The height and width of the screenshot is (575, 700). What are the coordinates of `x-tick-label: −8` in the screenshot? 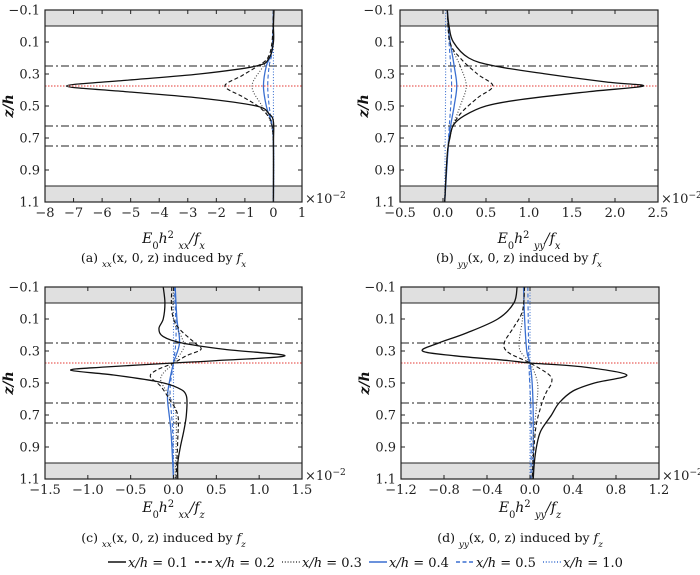 It's located at (44, 213).